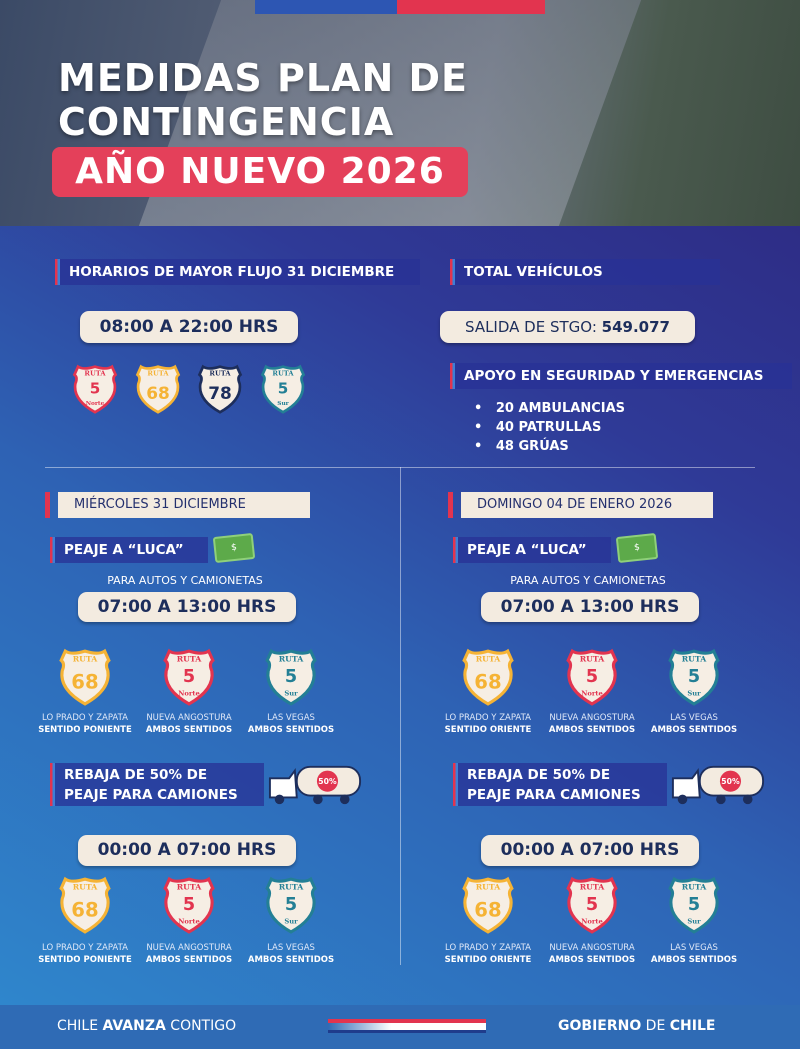 The height and width of the screenshot is (1049, 800). I want to click on title-highlight: AÑO NUEVO 2026, so click(260, 172).